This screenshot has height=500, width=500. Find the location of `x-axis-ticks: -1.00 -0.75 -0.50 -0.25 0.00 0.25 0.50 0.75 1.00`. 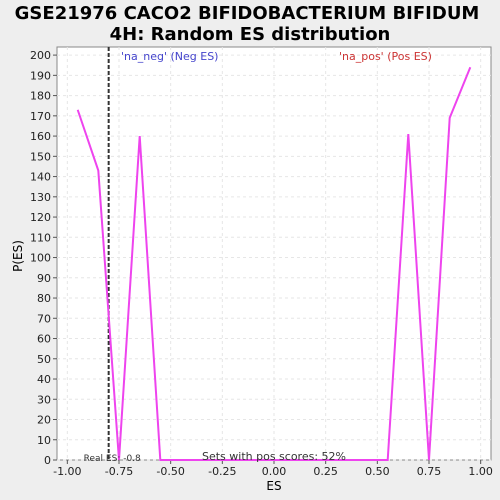

x-axis-ticks: -1.00 -0.75 -0.50 -0.25 0.00 0.25 0.50 0.75 1.00 is located at coordinates (273, 469).